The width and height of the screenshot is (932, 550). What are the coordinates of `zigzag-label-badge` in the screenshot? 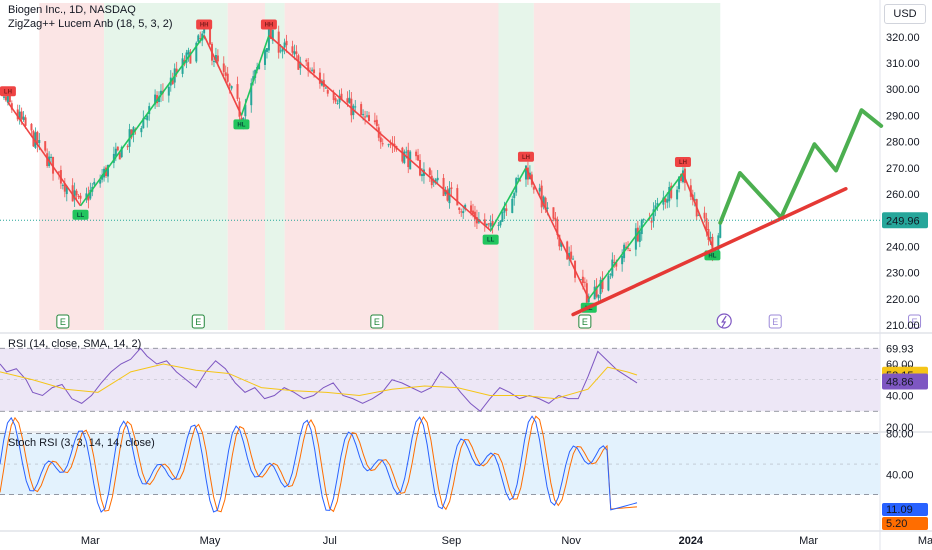 It's located at (268, 24).